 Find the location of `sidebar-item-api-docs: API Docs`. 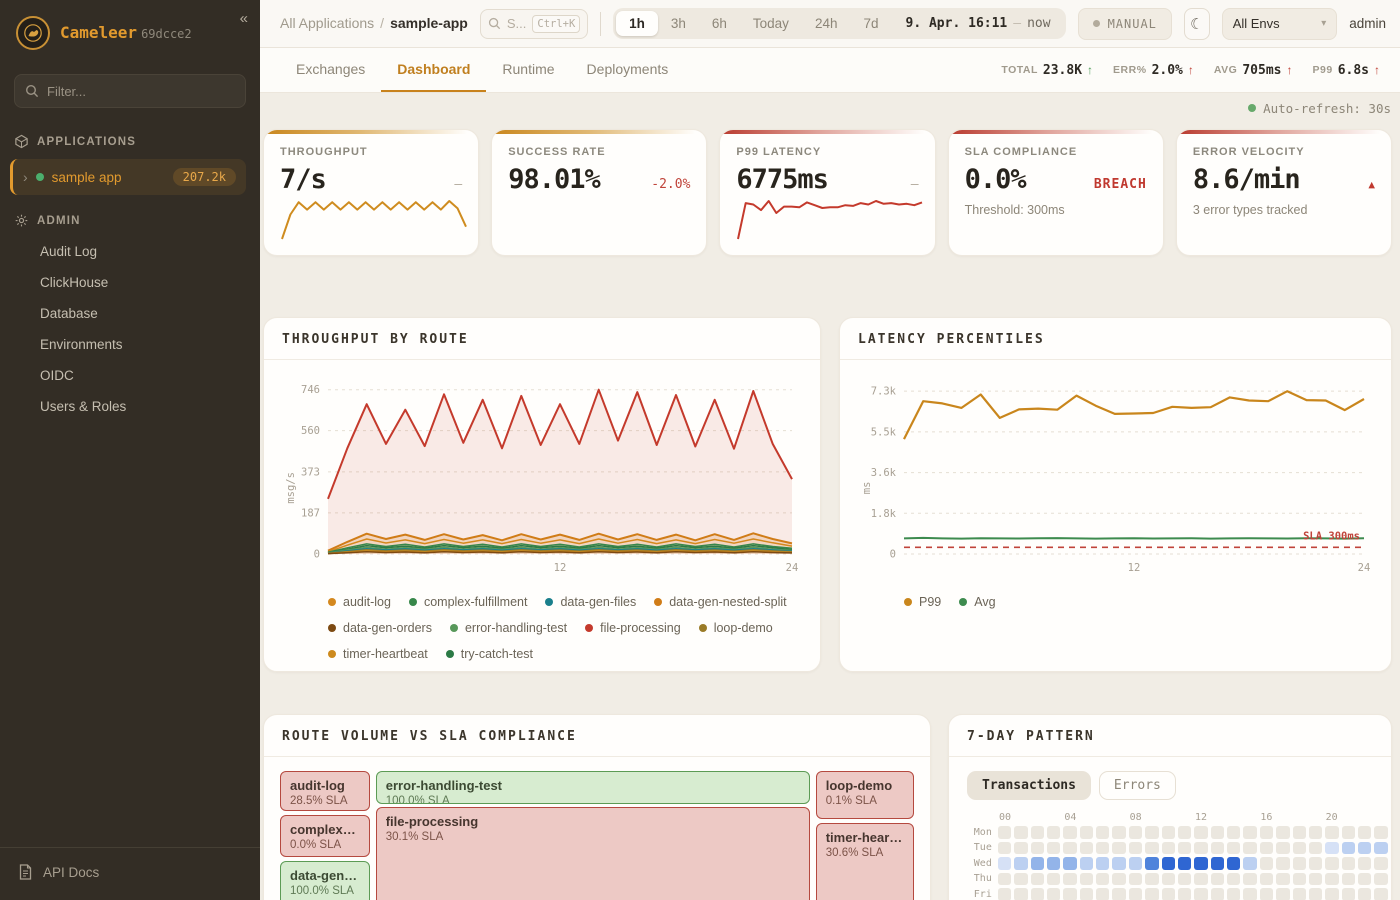

sidebar-item-api-docs: API Docs is located at coordinates (130, 874).